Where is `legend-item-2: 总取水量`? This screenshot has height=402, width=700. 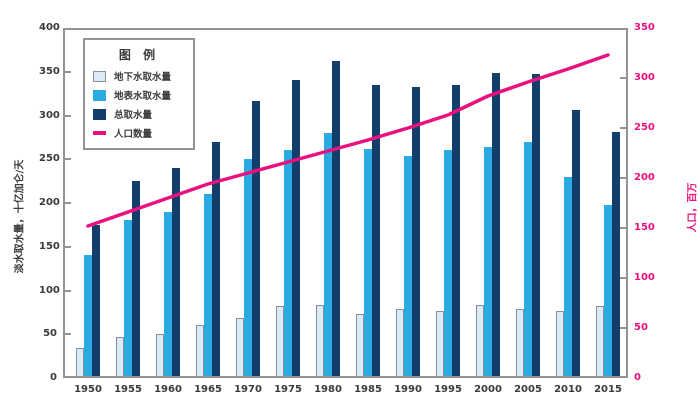
legend-item-2: 总取水量 is located at coordinates (139, 114).